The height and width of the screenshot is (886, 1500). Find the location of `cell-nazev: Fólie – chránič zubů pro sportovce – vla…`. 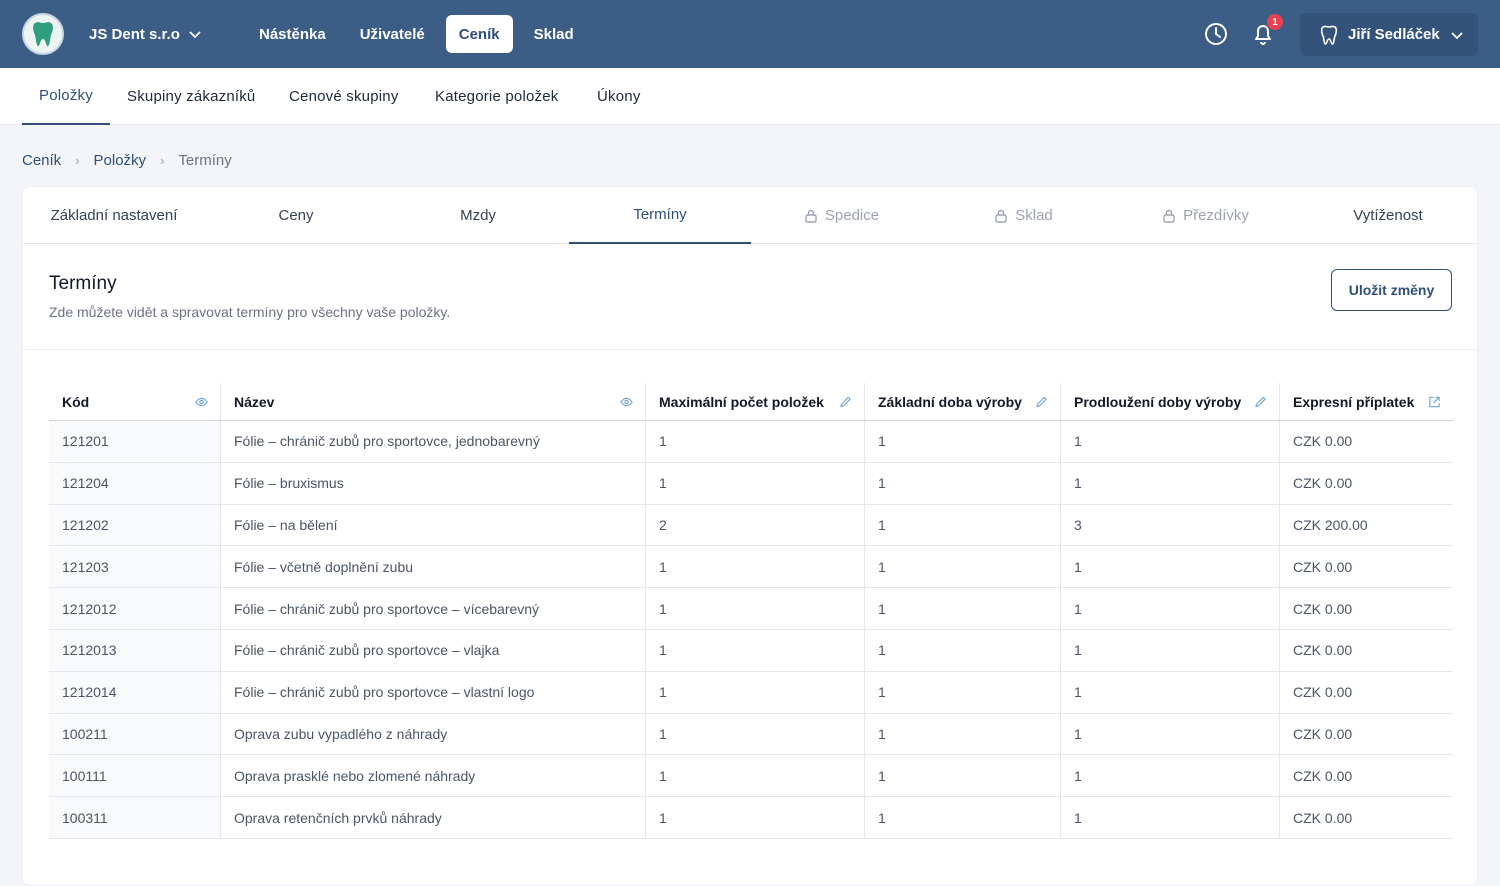

cell-nazev: Fólie – chránič zubů pro sportovce – vla… is located at coordinates (433, 650).